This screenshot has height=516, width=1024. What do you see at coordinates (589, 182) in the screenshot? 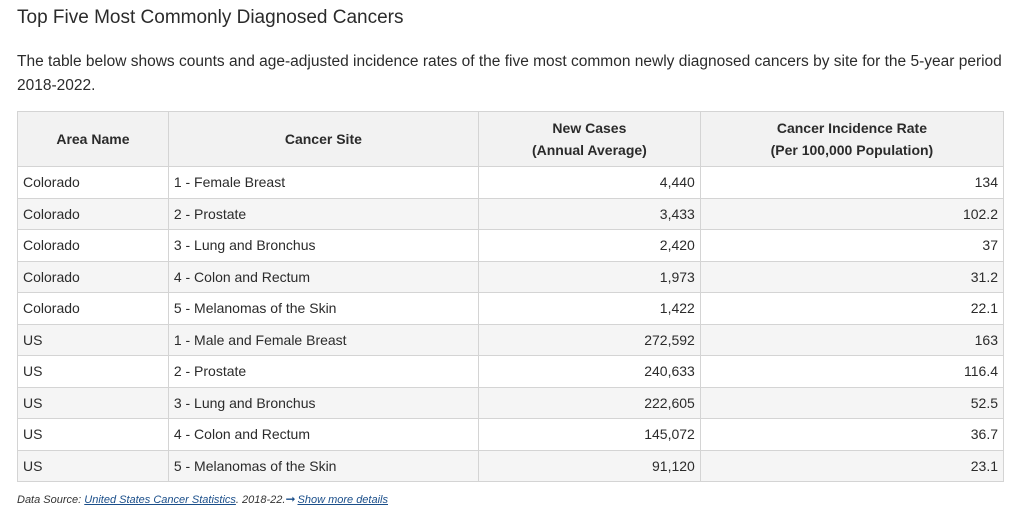
I see `cell-new-cases: 4,440` at bounding box center [589, 182].